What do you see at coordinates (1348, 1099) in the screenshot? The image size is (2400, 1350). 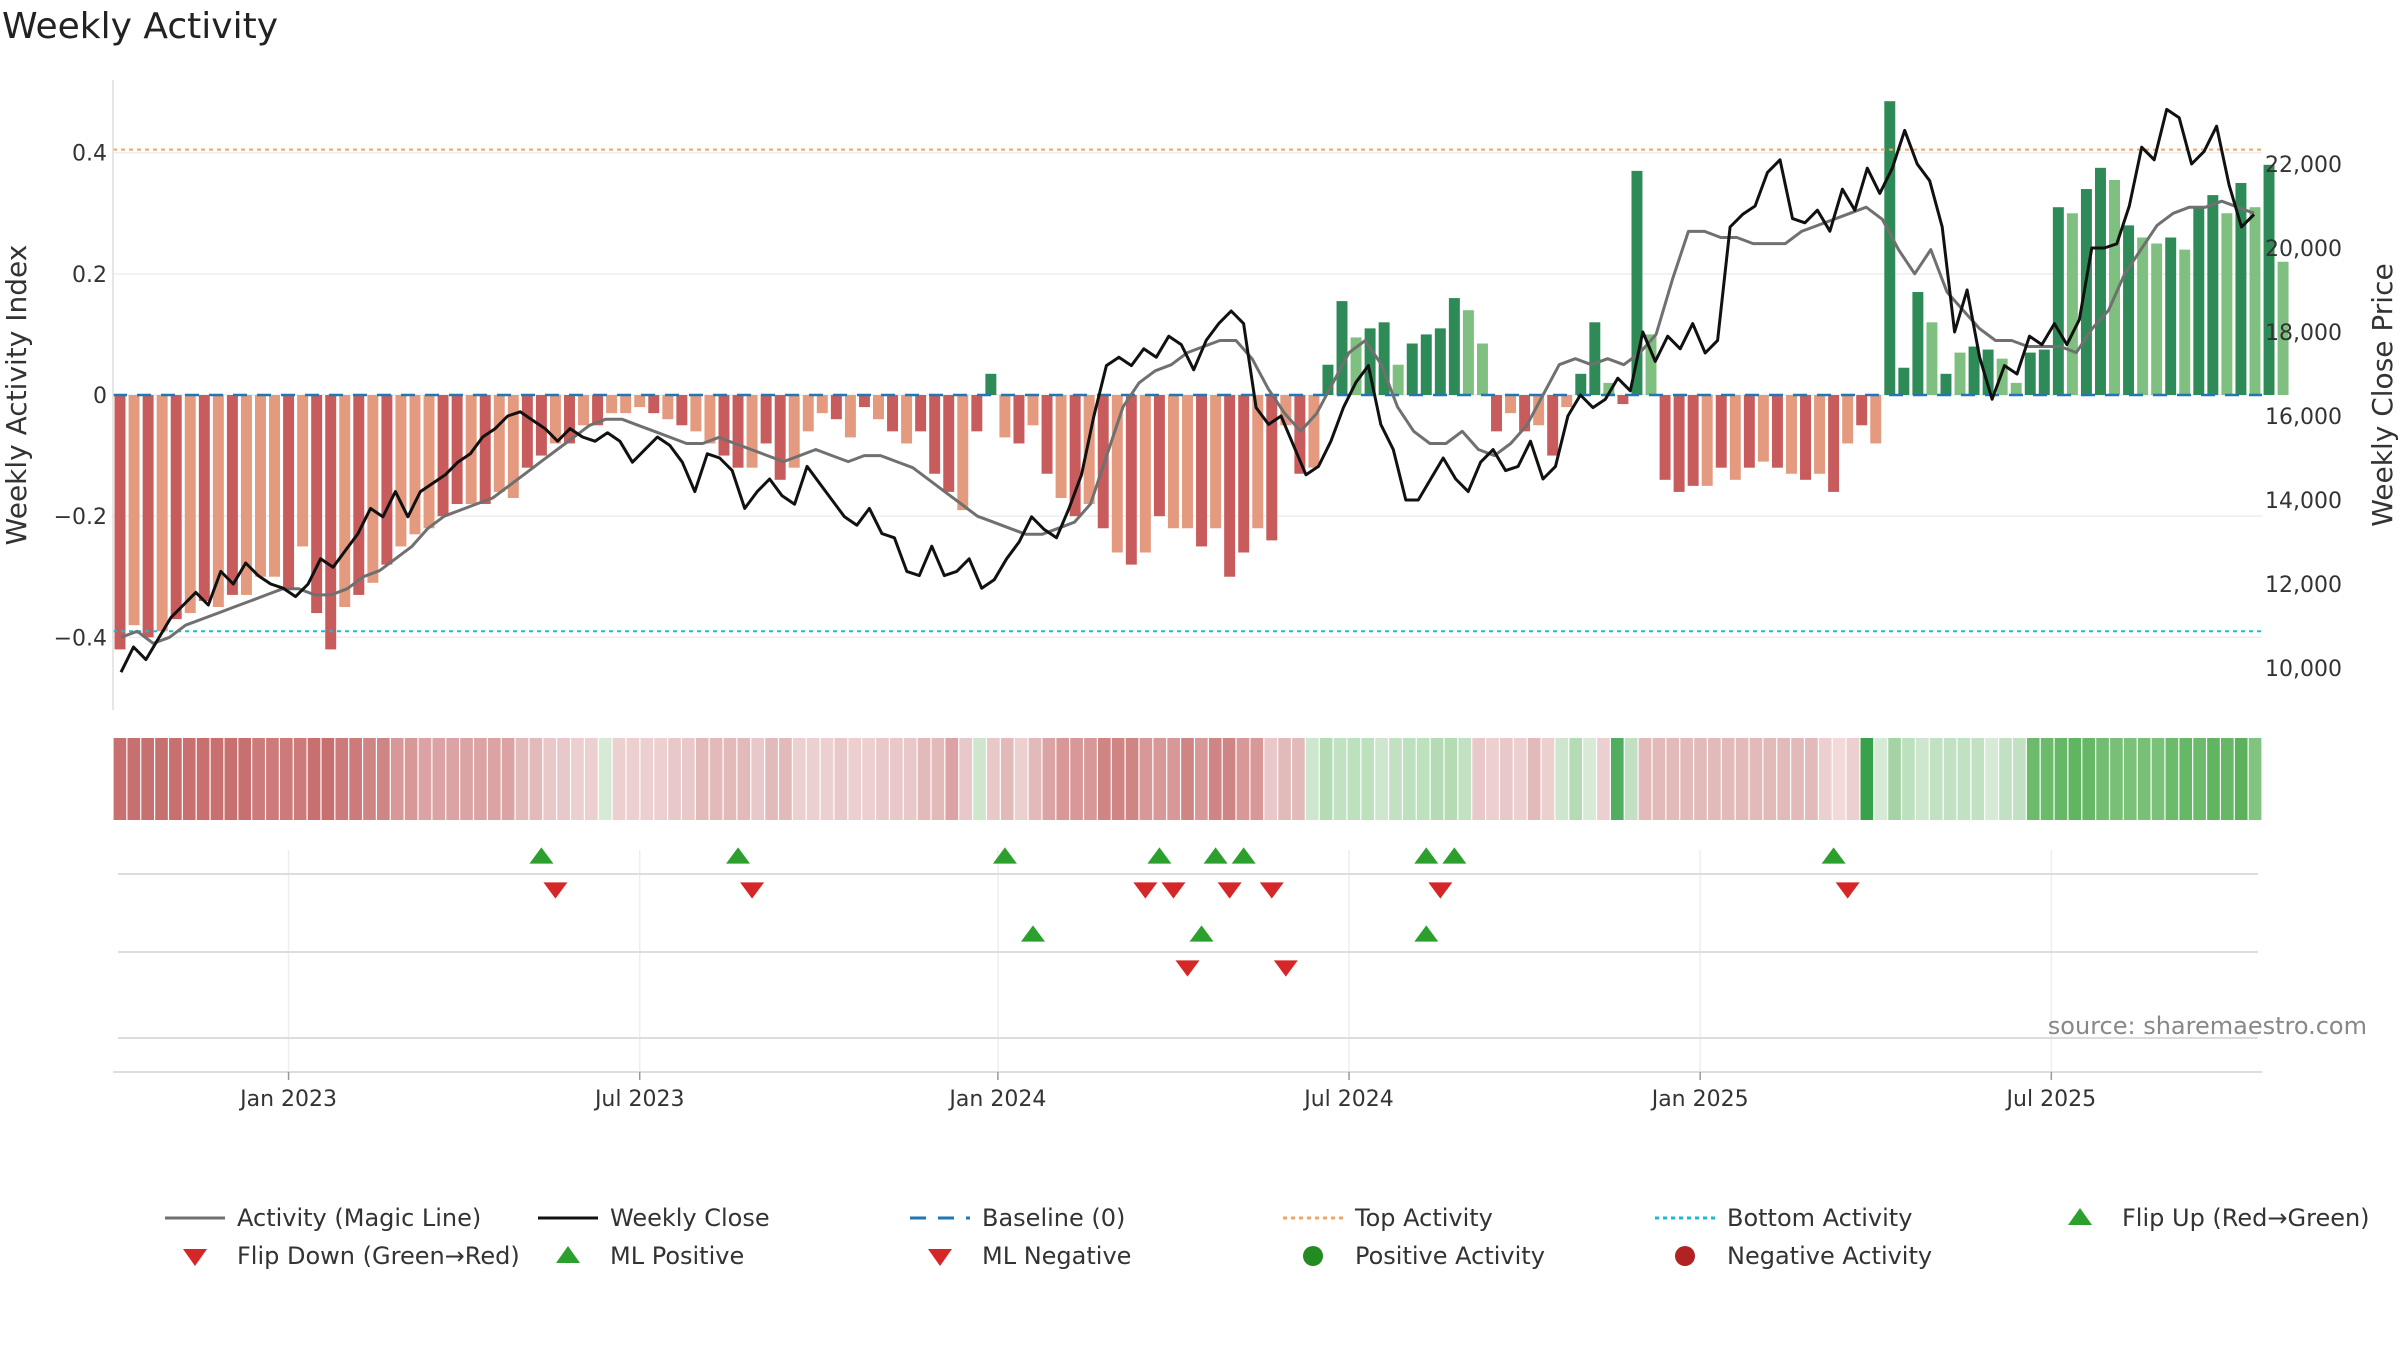 I see `x-tick-label: Jul 2024` at bounding box center [1348, 1099].